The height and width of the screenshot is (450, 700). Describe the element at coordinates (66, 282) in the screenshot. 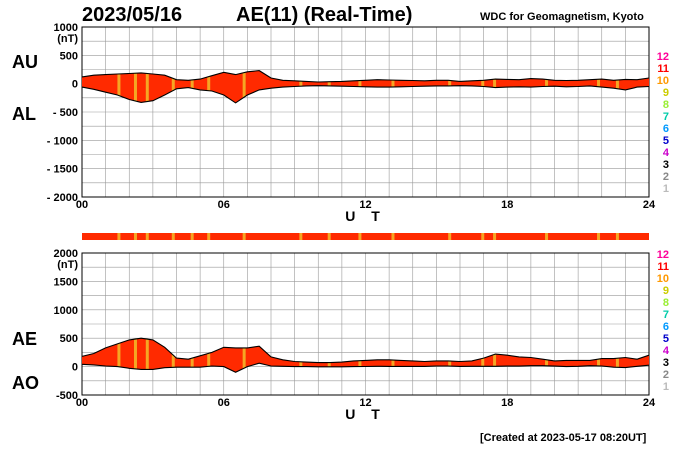

I see `y-tick-label: 1500` at that location.